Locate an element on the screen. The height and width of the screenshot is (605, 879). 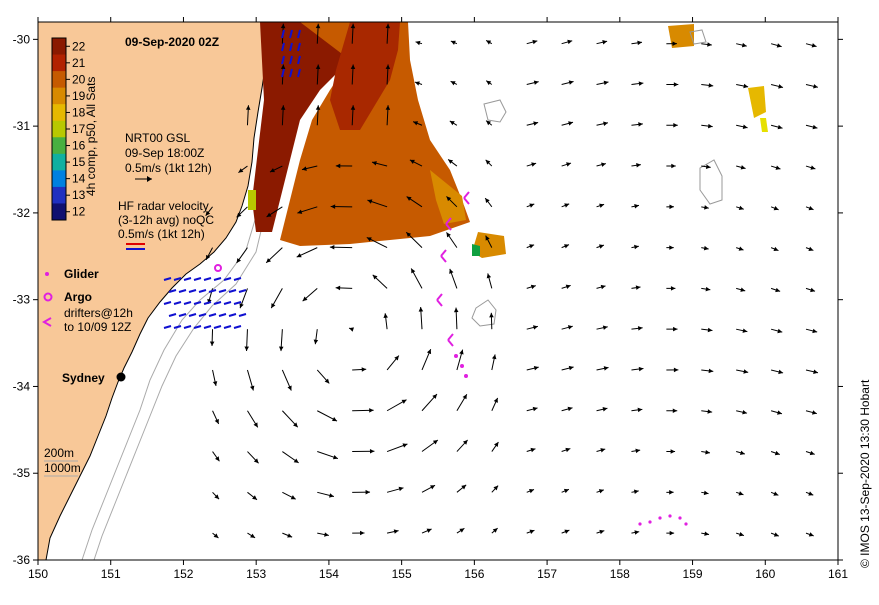
isobath-1000m-label: 1000m is located at coordinates (62, 468).